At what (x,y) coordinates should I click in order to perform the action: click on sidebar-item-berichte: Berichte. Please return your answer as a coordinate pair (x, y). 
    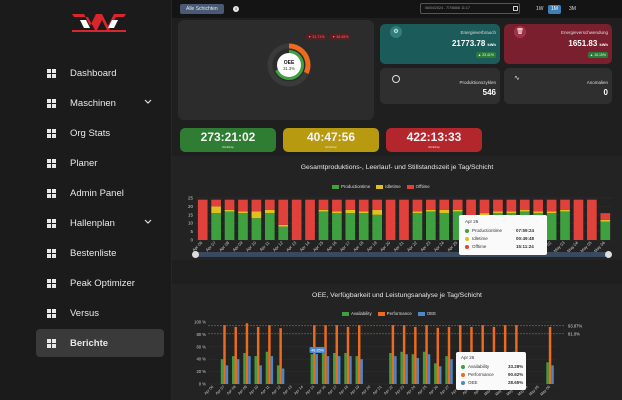
    Looking at the image, I should click on (100, 343).